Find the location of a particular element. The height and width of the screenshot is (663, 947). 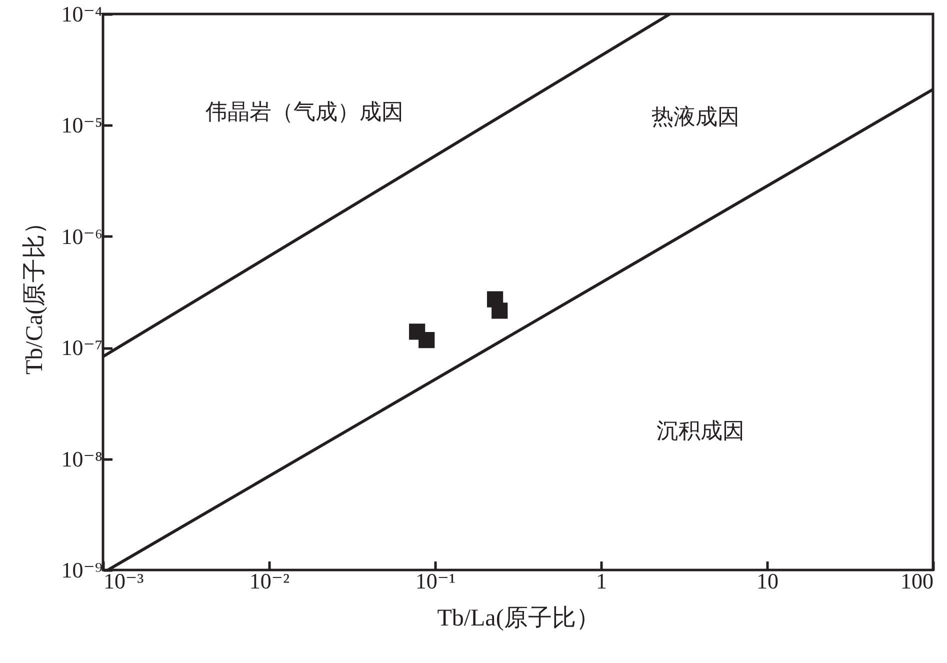

x-tick-label: 10⁻² is located at coordinates (269, 581).